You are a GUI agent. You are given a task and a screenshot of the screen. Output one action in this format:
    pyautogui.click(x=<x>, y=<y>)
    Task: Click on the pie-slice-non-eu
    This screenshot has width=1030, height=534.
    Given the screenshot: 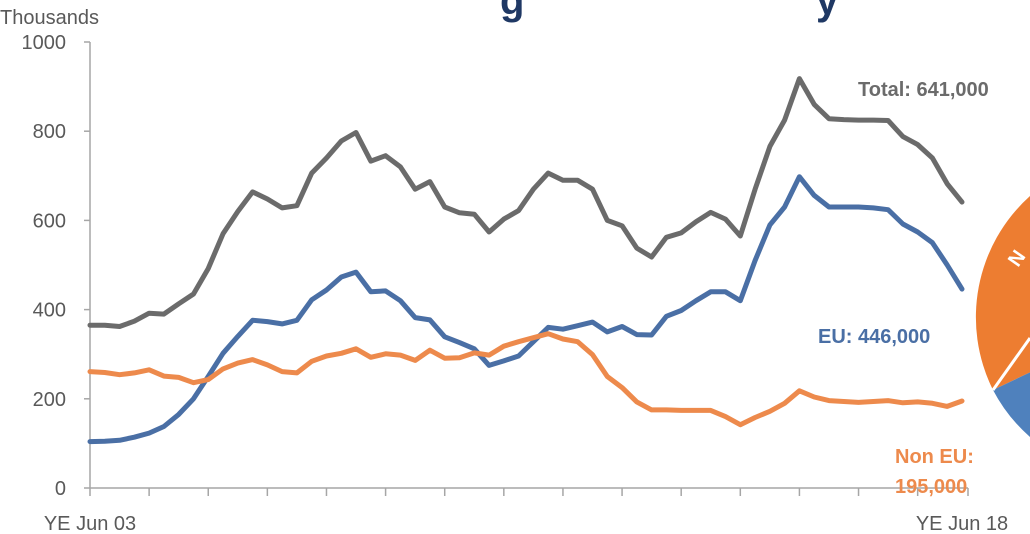 What is the action you would take?
    pyautogui.click(x=1002, y=293)
    